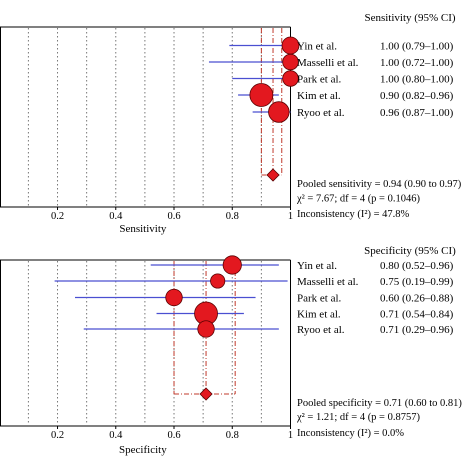 Image resolution: width=474 pixels, height=474 pixels. I want to click on study-ci-text: 0.60 (0.26–0.88), so click(417, 299).